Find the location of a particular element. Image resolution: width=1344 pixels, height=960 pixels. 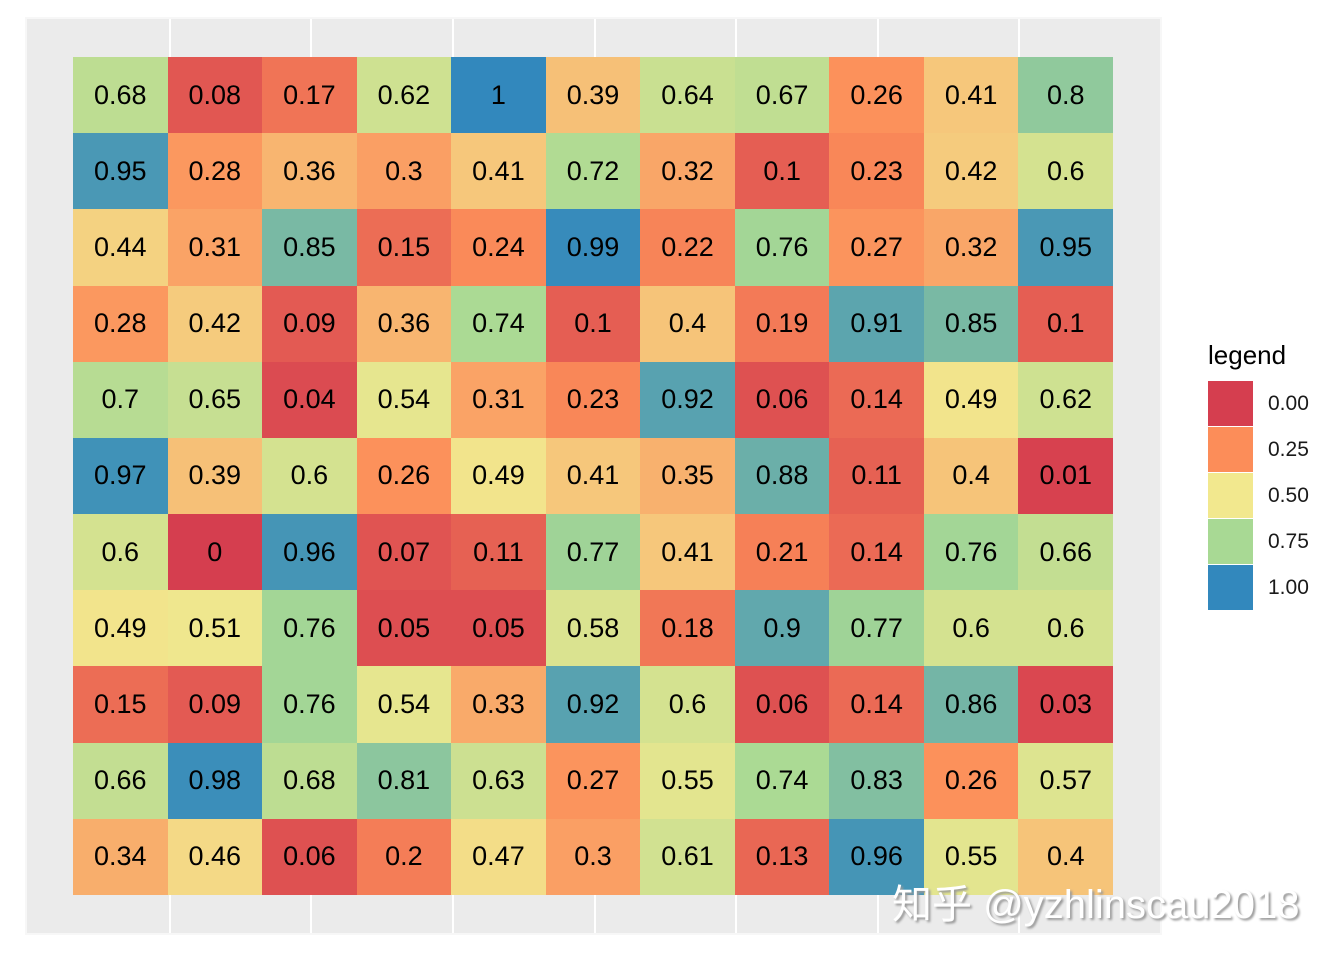

heatmap-cell: 0.18 is located at coordinates (687, 628).